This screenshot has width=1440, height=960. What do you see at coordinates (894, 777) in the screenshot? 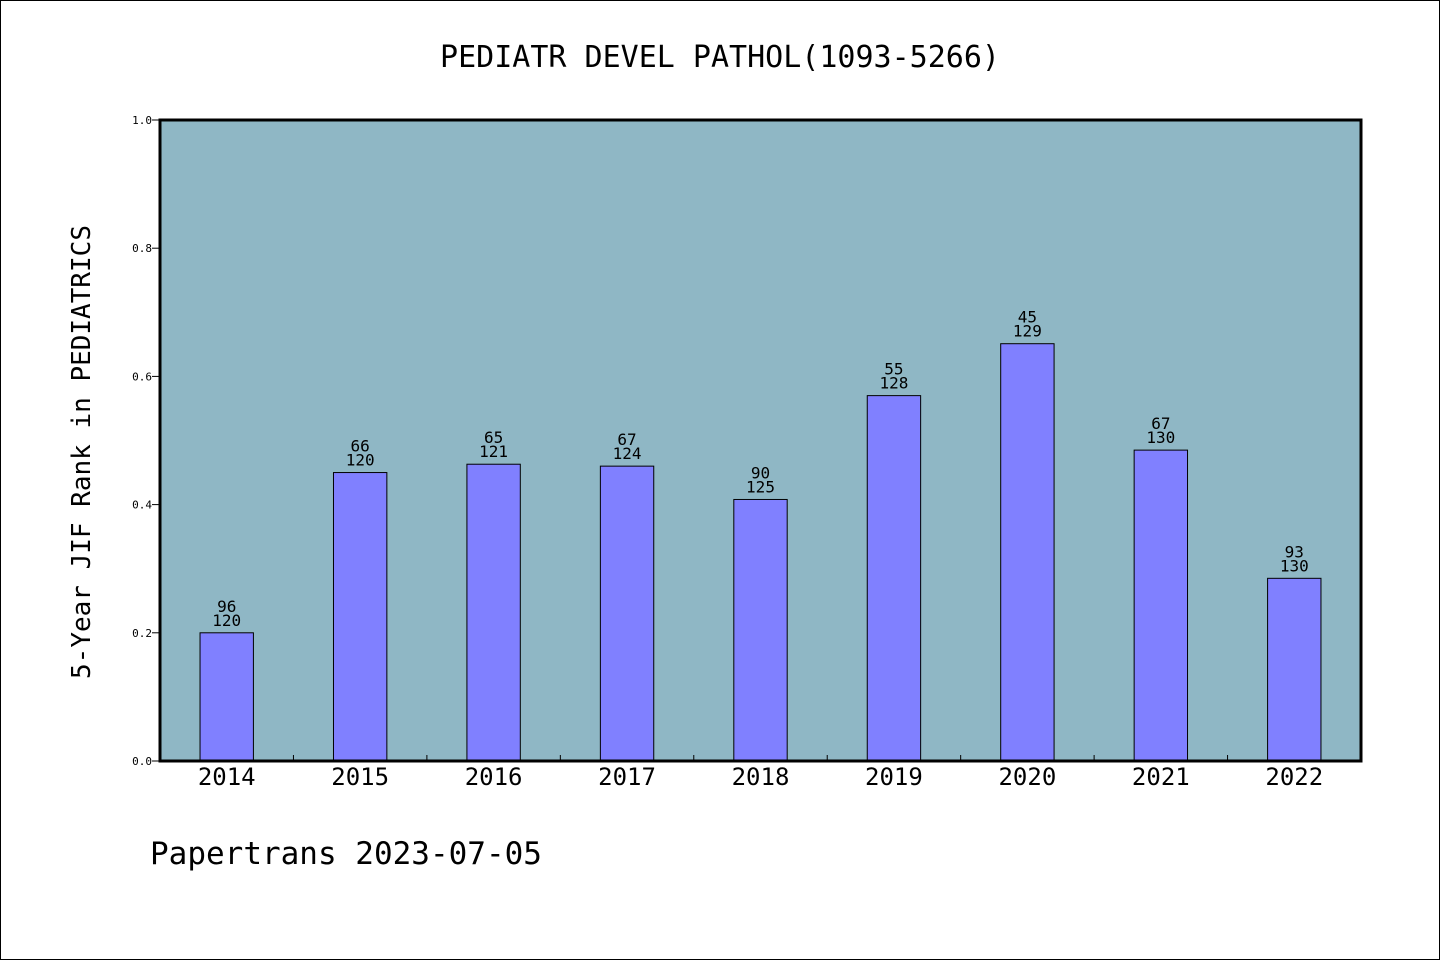
I see `x-tick-label: 2019` at bounding box center [894, 777].